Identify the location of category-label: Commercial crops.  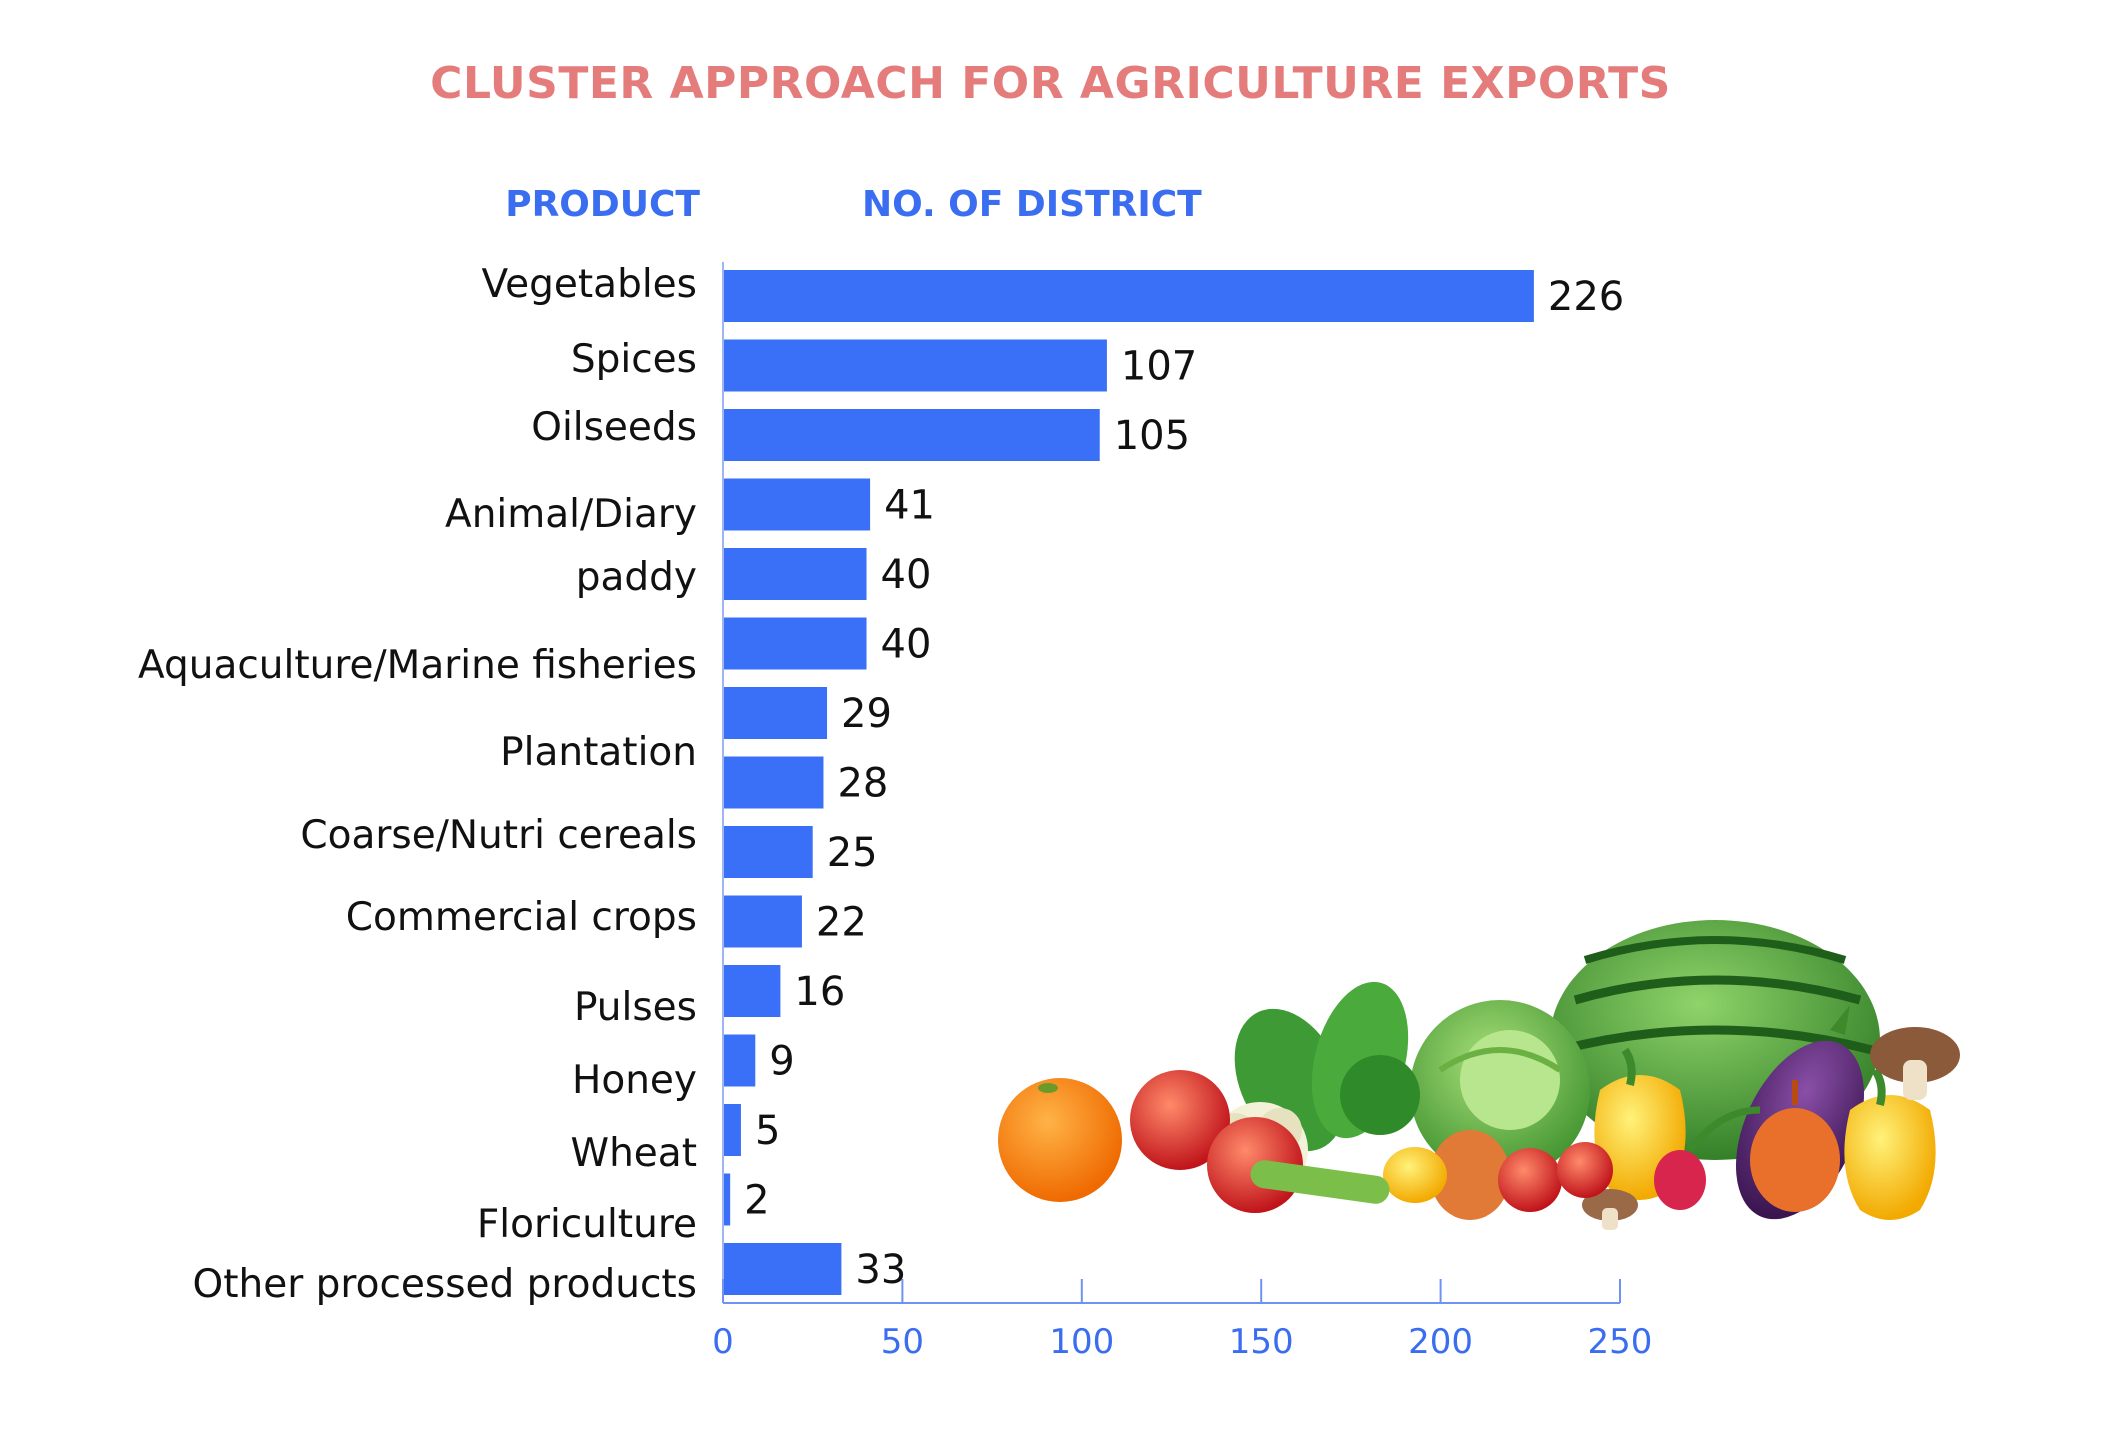
(521, 917).